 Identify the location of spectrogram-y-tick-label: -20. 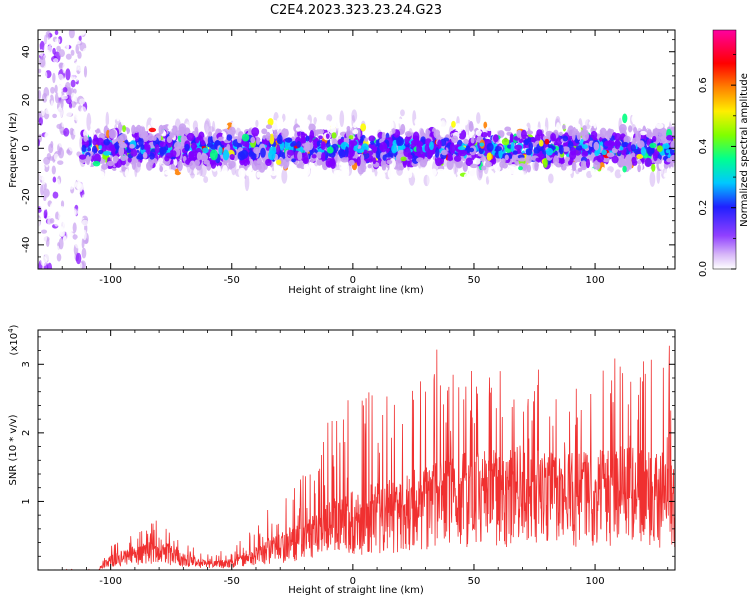
(26, 196).